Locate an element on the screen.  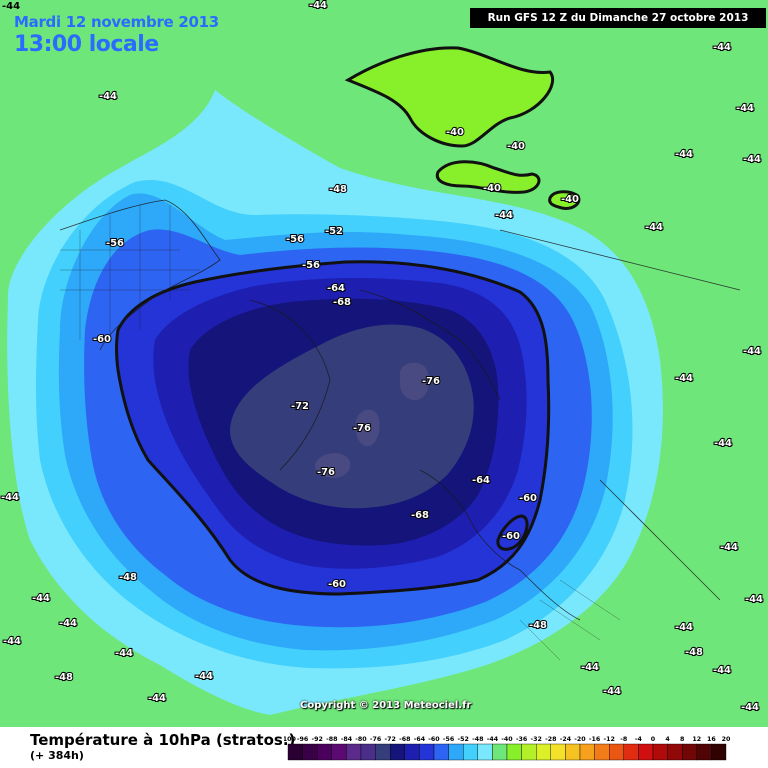
legend-tick-label: -40 is located at coordinates (507, 739).